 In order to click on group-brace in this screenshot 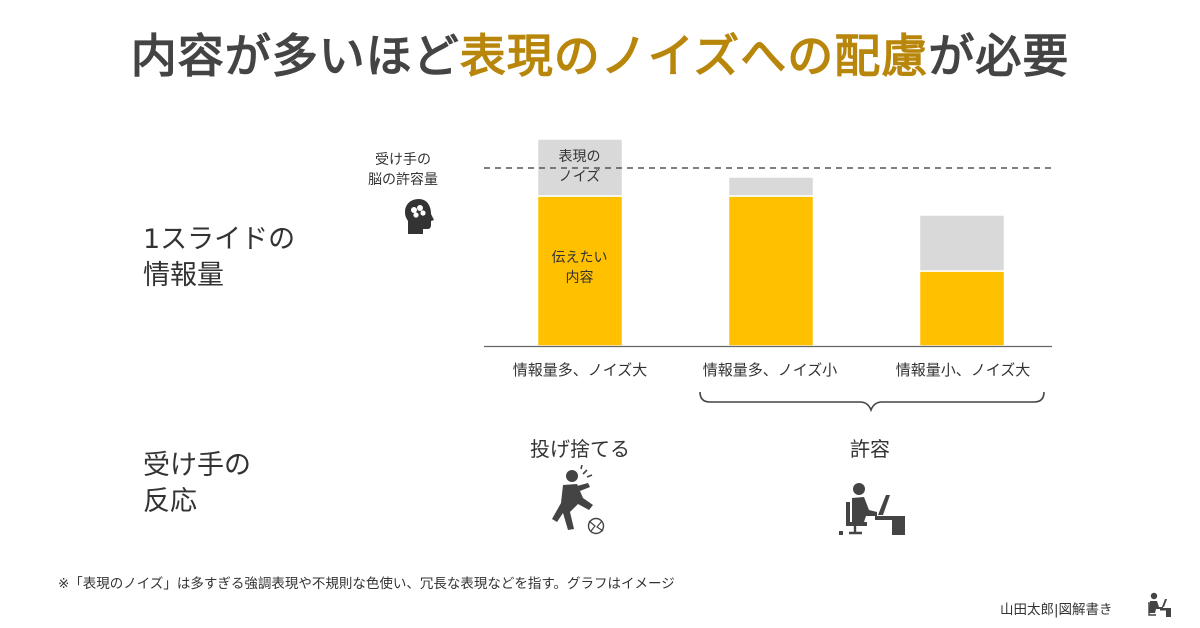, I will do `click(872, 402)`.